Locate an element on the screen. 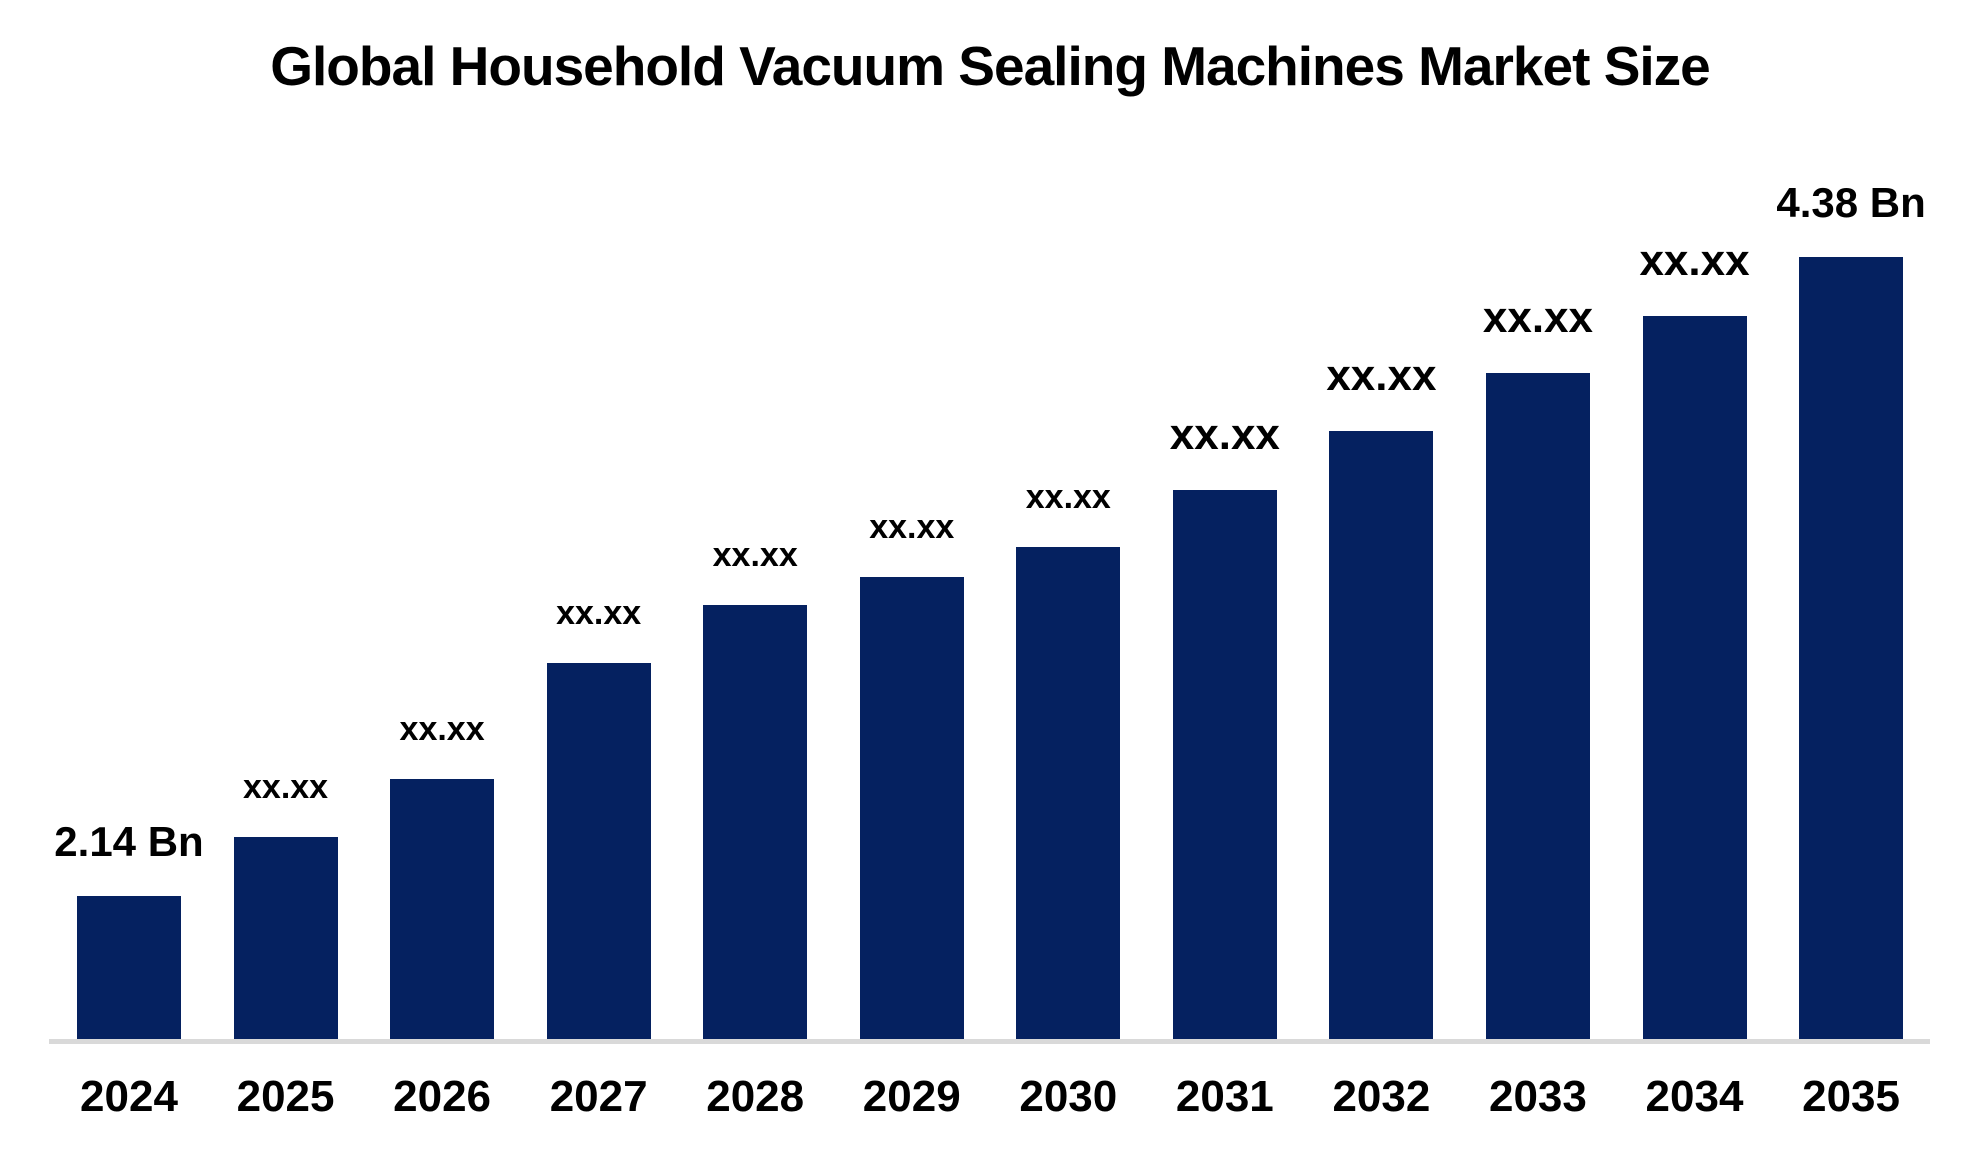  bar-2026 is located at coordinates (442, 909).